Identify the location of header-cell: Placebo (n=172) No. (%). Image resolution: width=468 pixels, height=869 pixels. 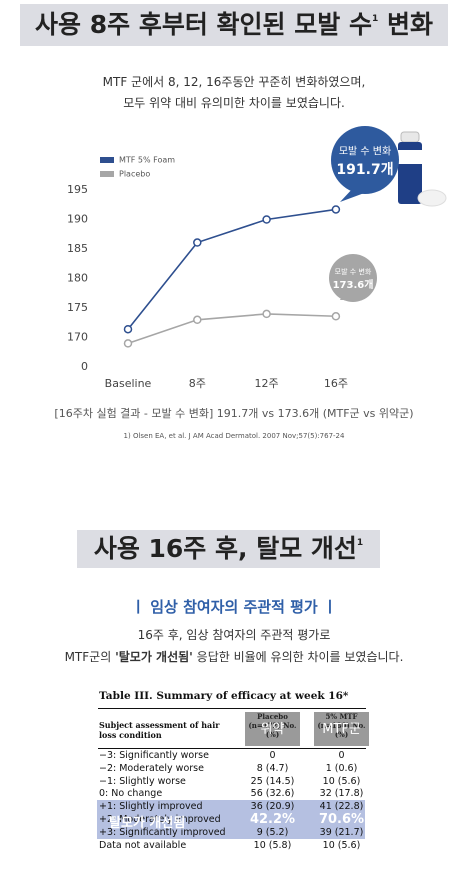
(272, 725).